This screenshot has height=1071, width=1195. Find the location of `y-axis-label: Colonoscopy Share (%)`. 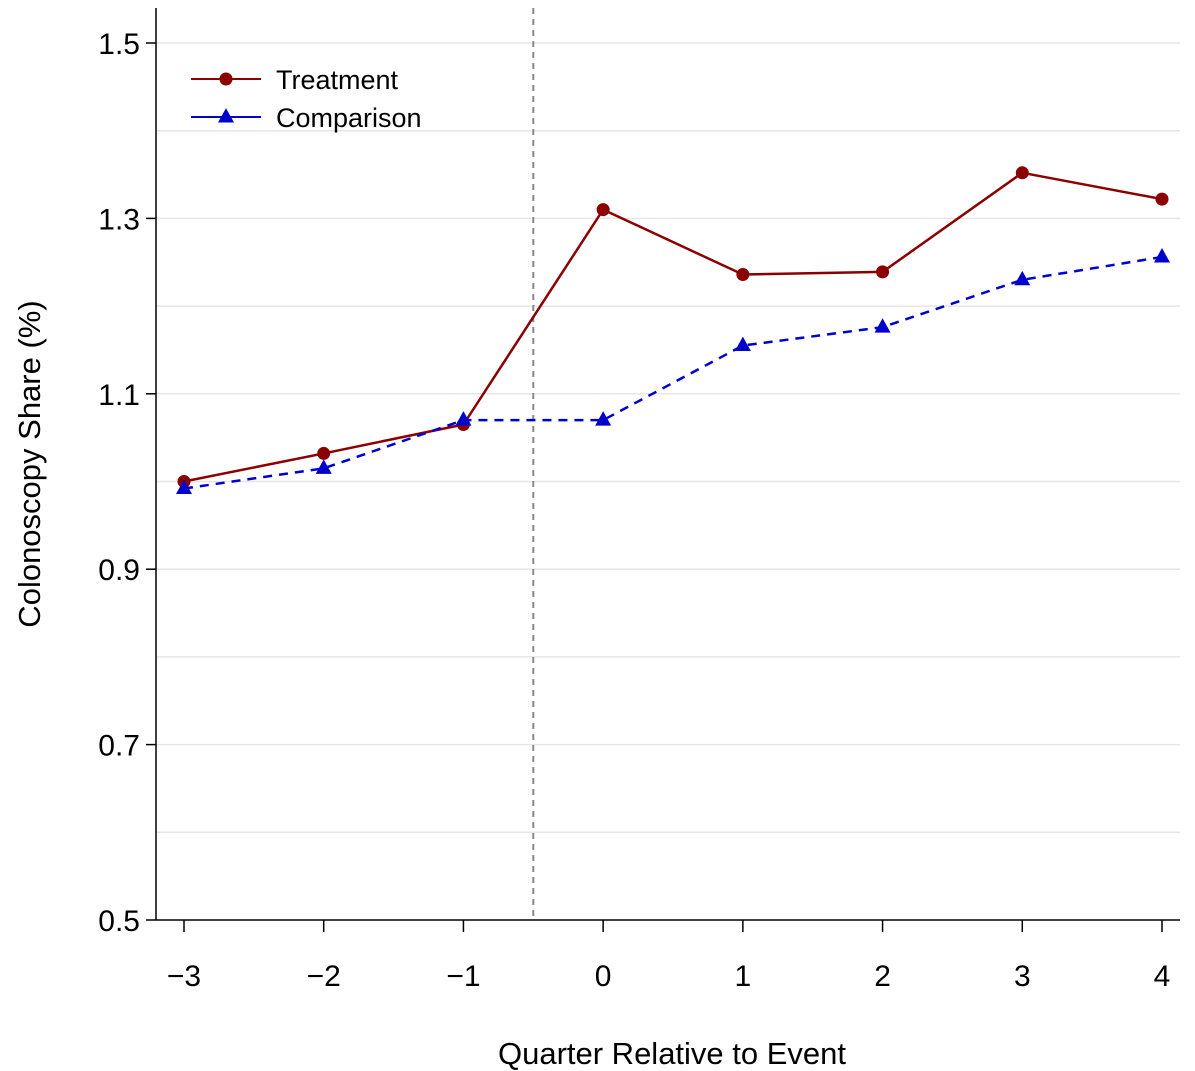

y-axis-label: Colonoscopy Share (%) is located at coordinates (29, 463).